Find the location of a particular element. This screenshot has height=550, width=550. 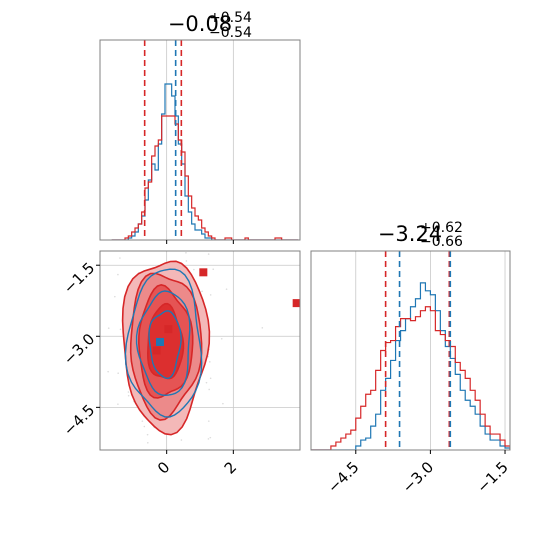

contour-red is located at coordinates (165, 341).